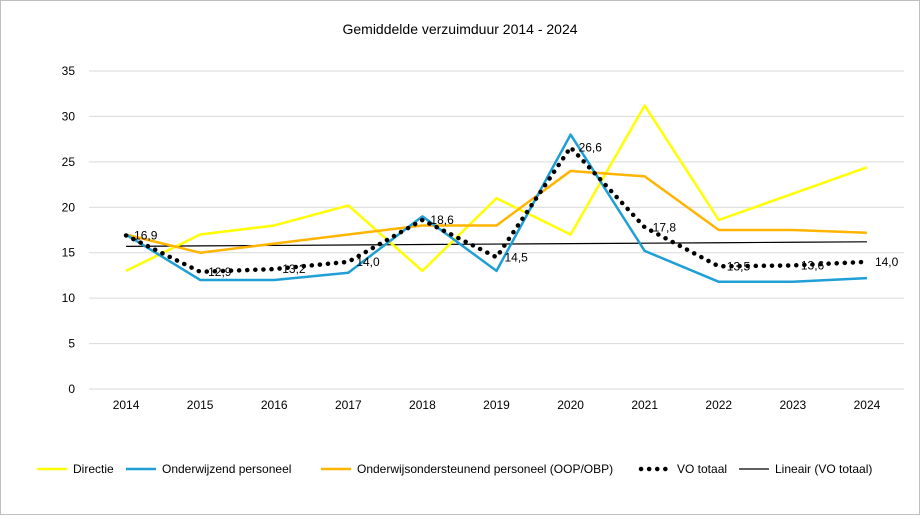 This screenshot has width=920, height=519. What do you see at coordinates (442, 220) in the screenshot?
I see `data-label: 18,6` at bounding box center [442, 220].